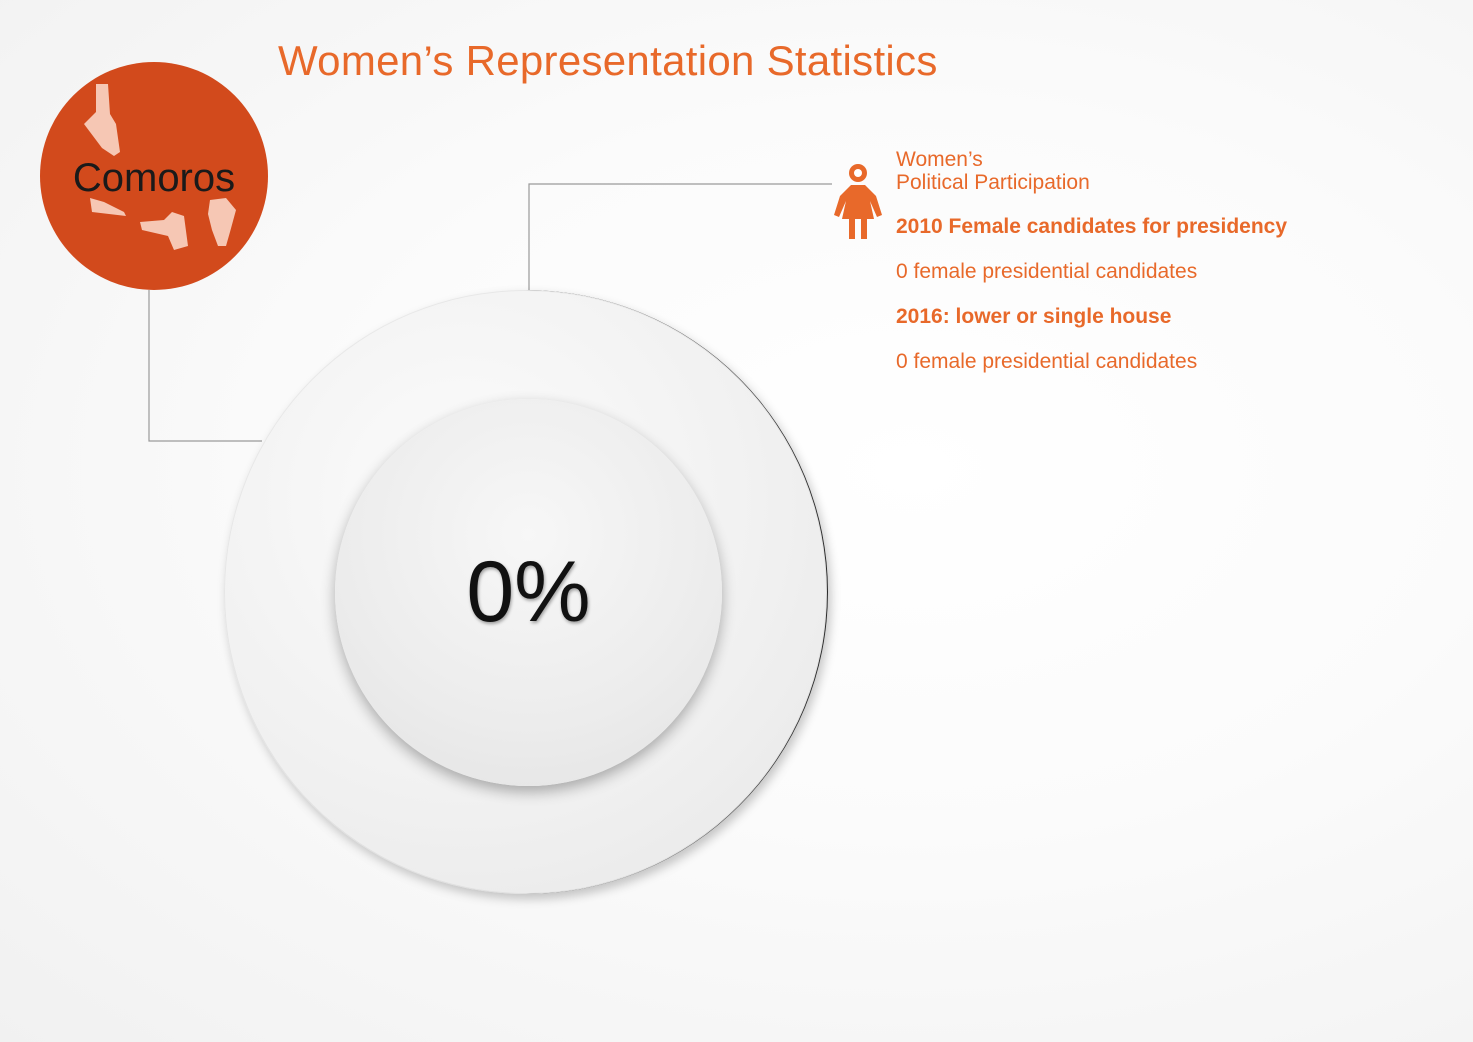 This screenshot has width=1473, height=1042. I want to click on percent-value: 0%, so click(528, 592).